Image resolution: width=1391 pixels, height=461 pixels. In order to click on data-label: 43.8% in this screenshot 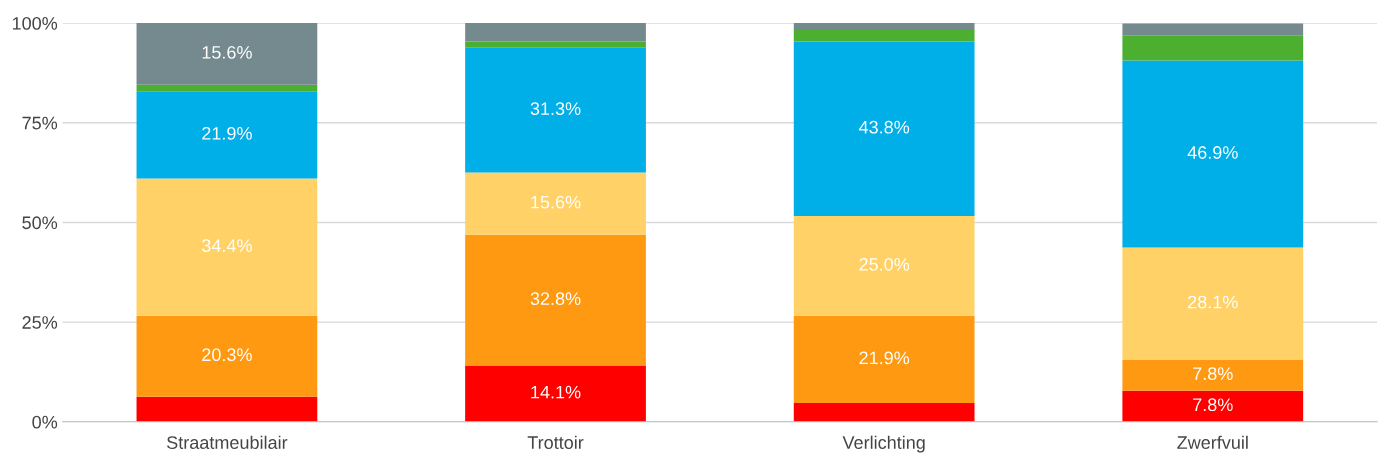, I will do `click(884, 127)`.